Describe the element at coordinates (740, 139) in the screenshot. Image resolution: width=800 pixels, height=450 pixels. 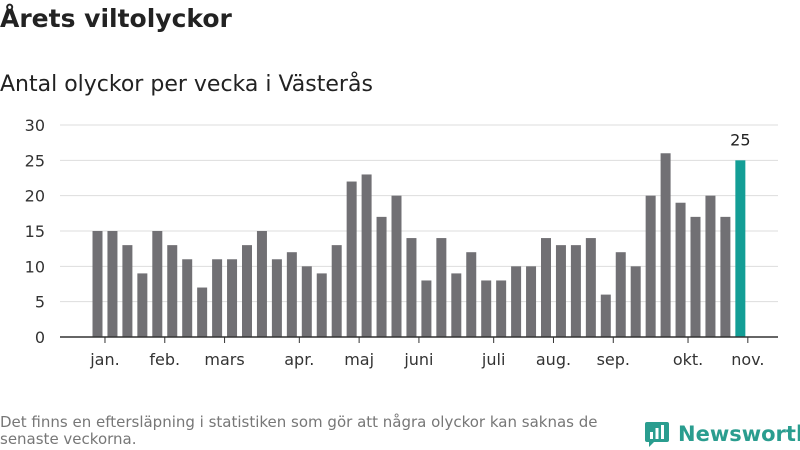
I see `data-label: 25` at that location.